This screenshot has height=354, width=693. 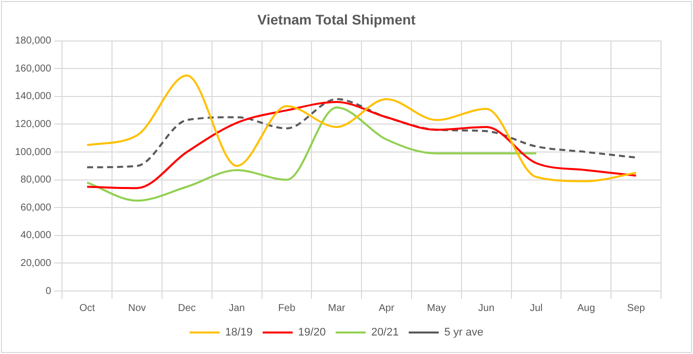 I want to click on legend-label: 19/20, so click(x=312, y=332).